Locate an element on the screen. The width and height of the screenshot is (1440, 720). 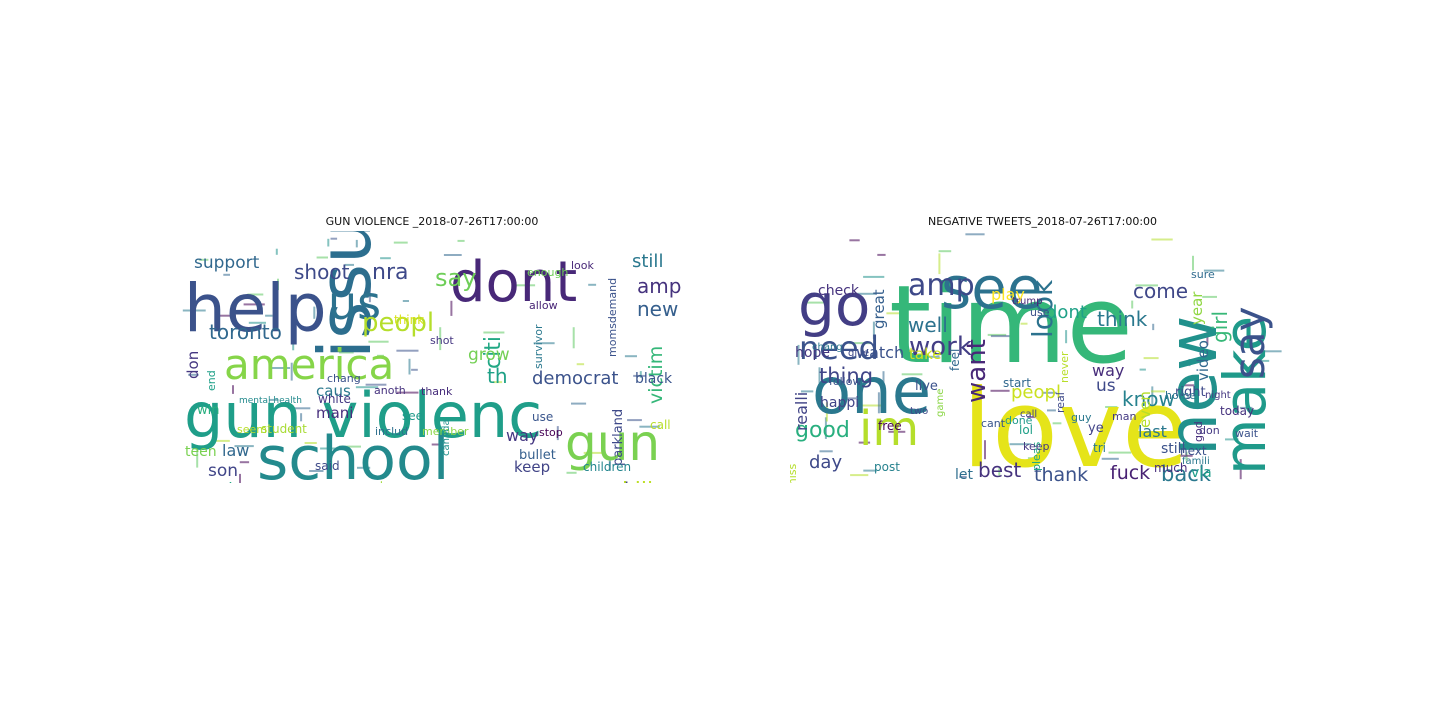
cloud-word: see is located at coordinates (992, 288).